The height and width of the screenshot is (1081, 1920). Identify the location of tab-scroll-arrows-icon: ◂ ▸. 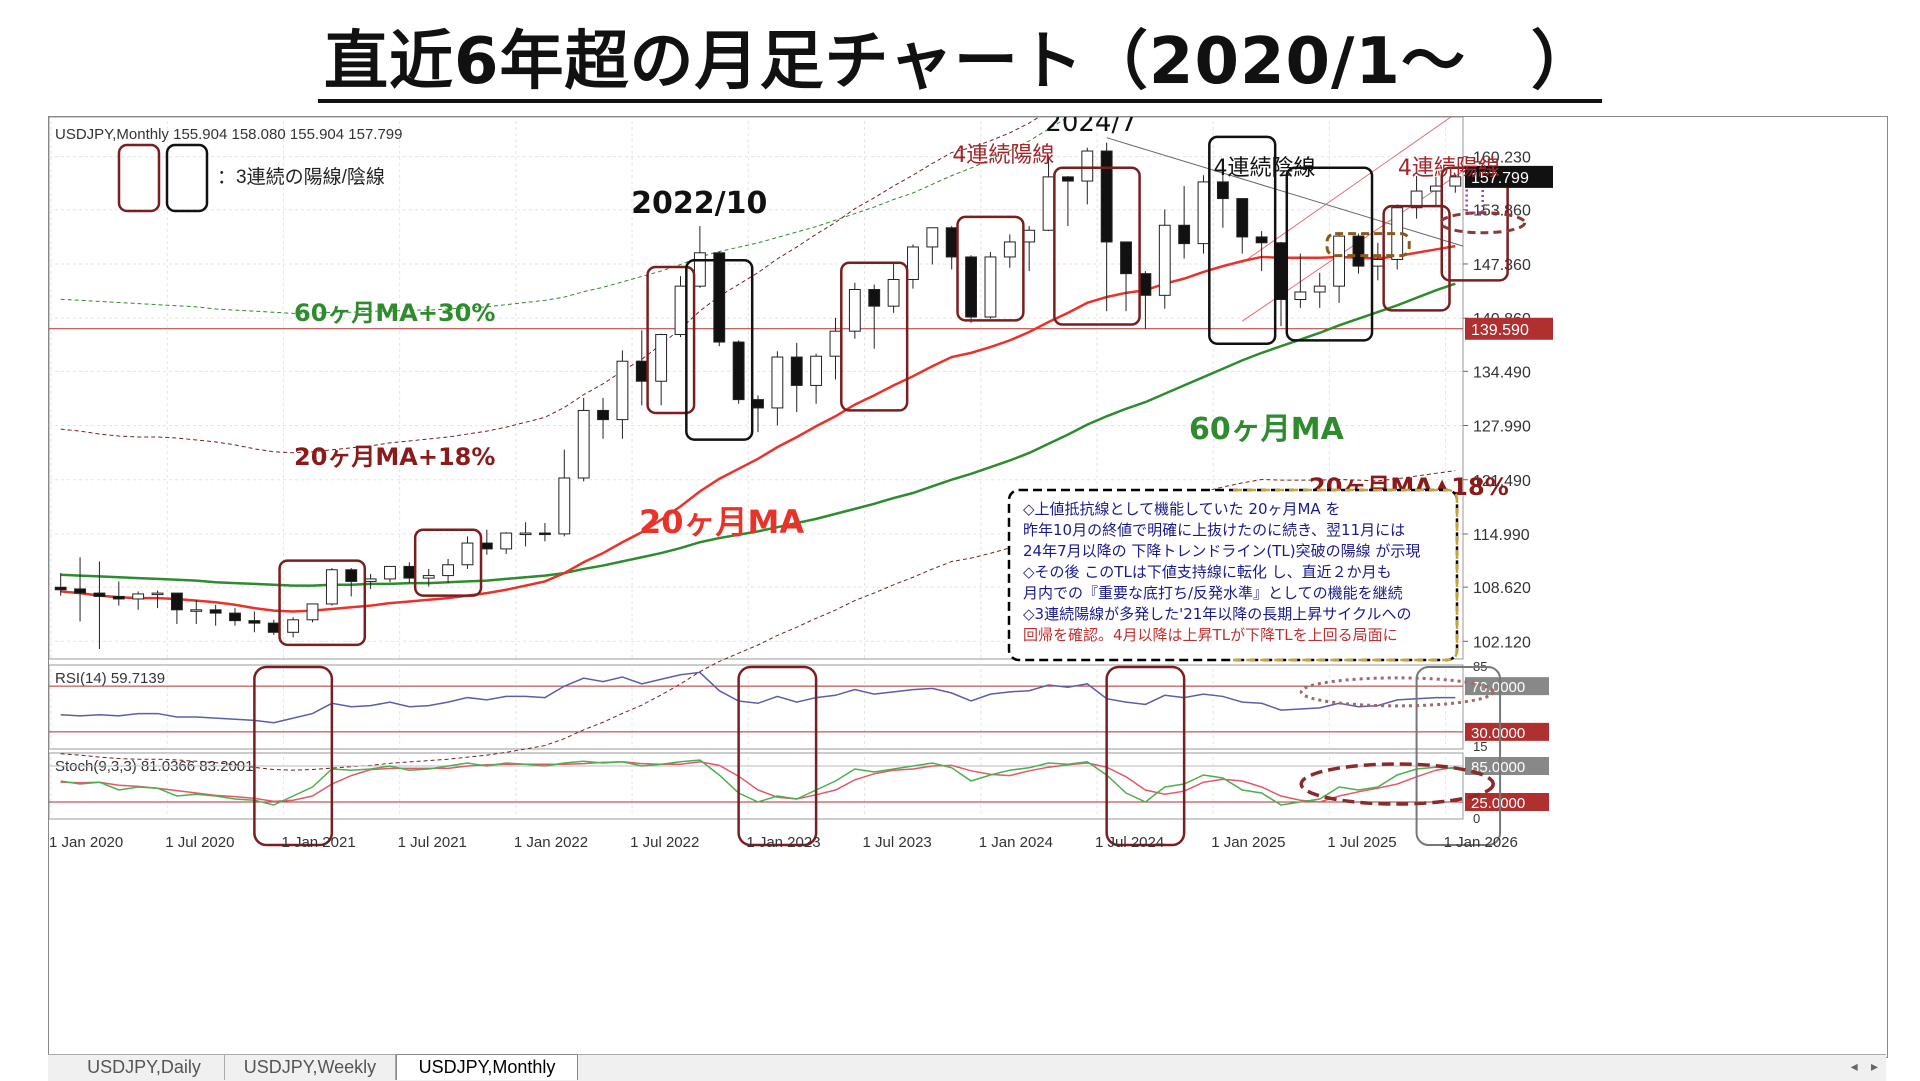
(1864, 1067).